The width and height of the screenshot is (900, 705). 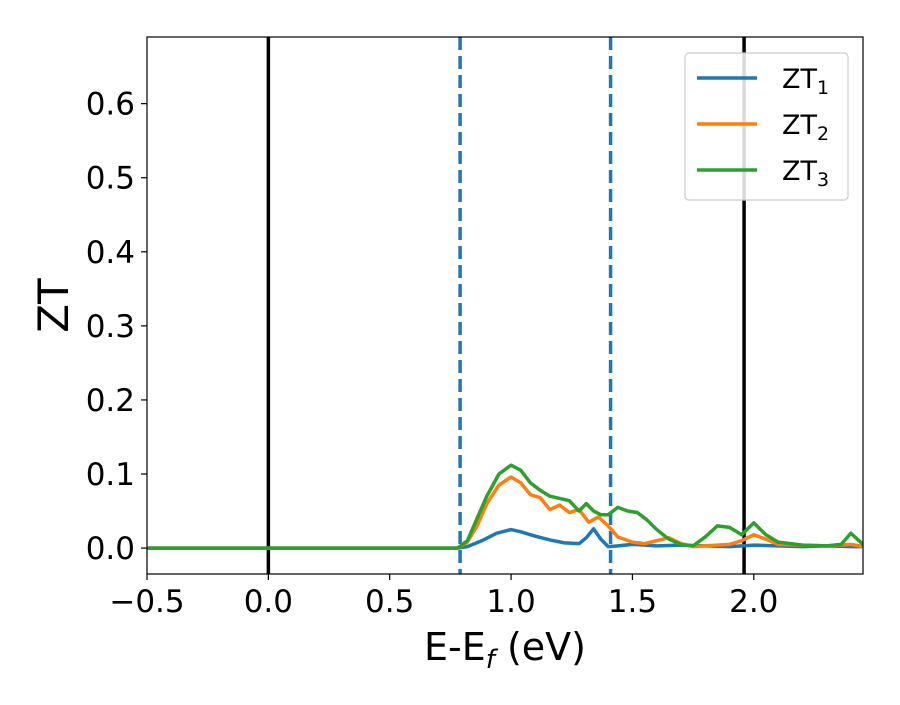 I want to click on series-line-zt3, so click(x=505, y=506).